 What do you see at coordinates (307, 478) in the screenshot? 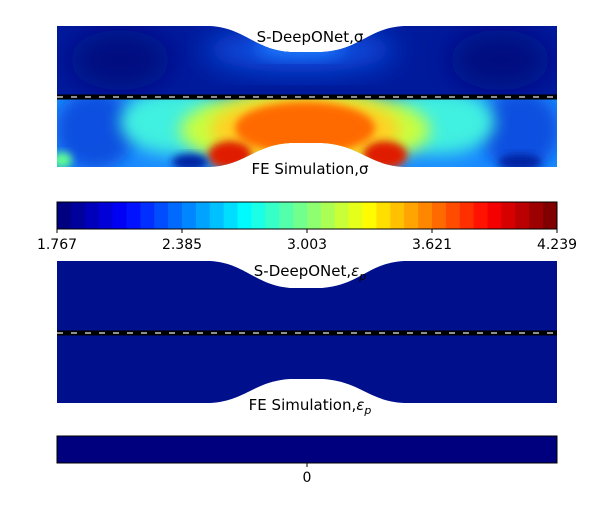
I see `strain-colorbar-tick-label: 0` at bounding box center [307, 478].